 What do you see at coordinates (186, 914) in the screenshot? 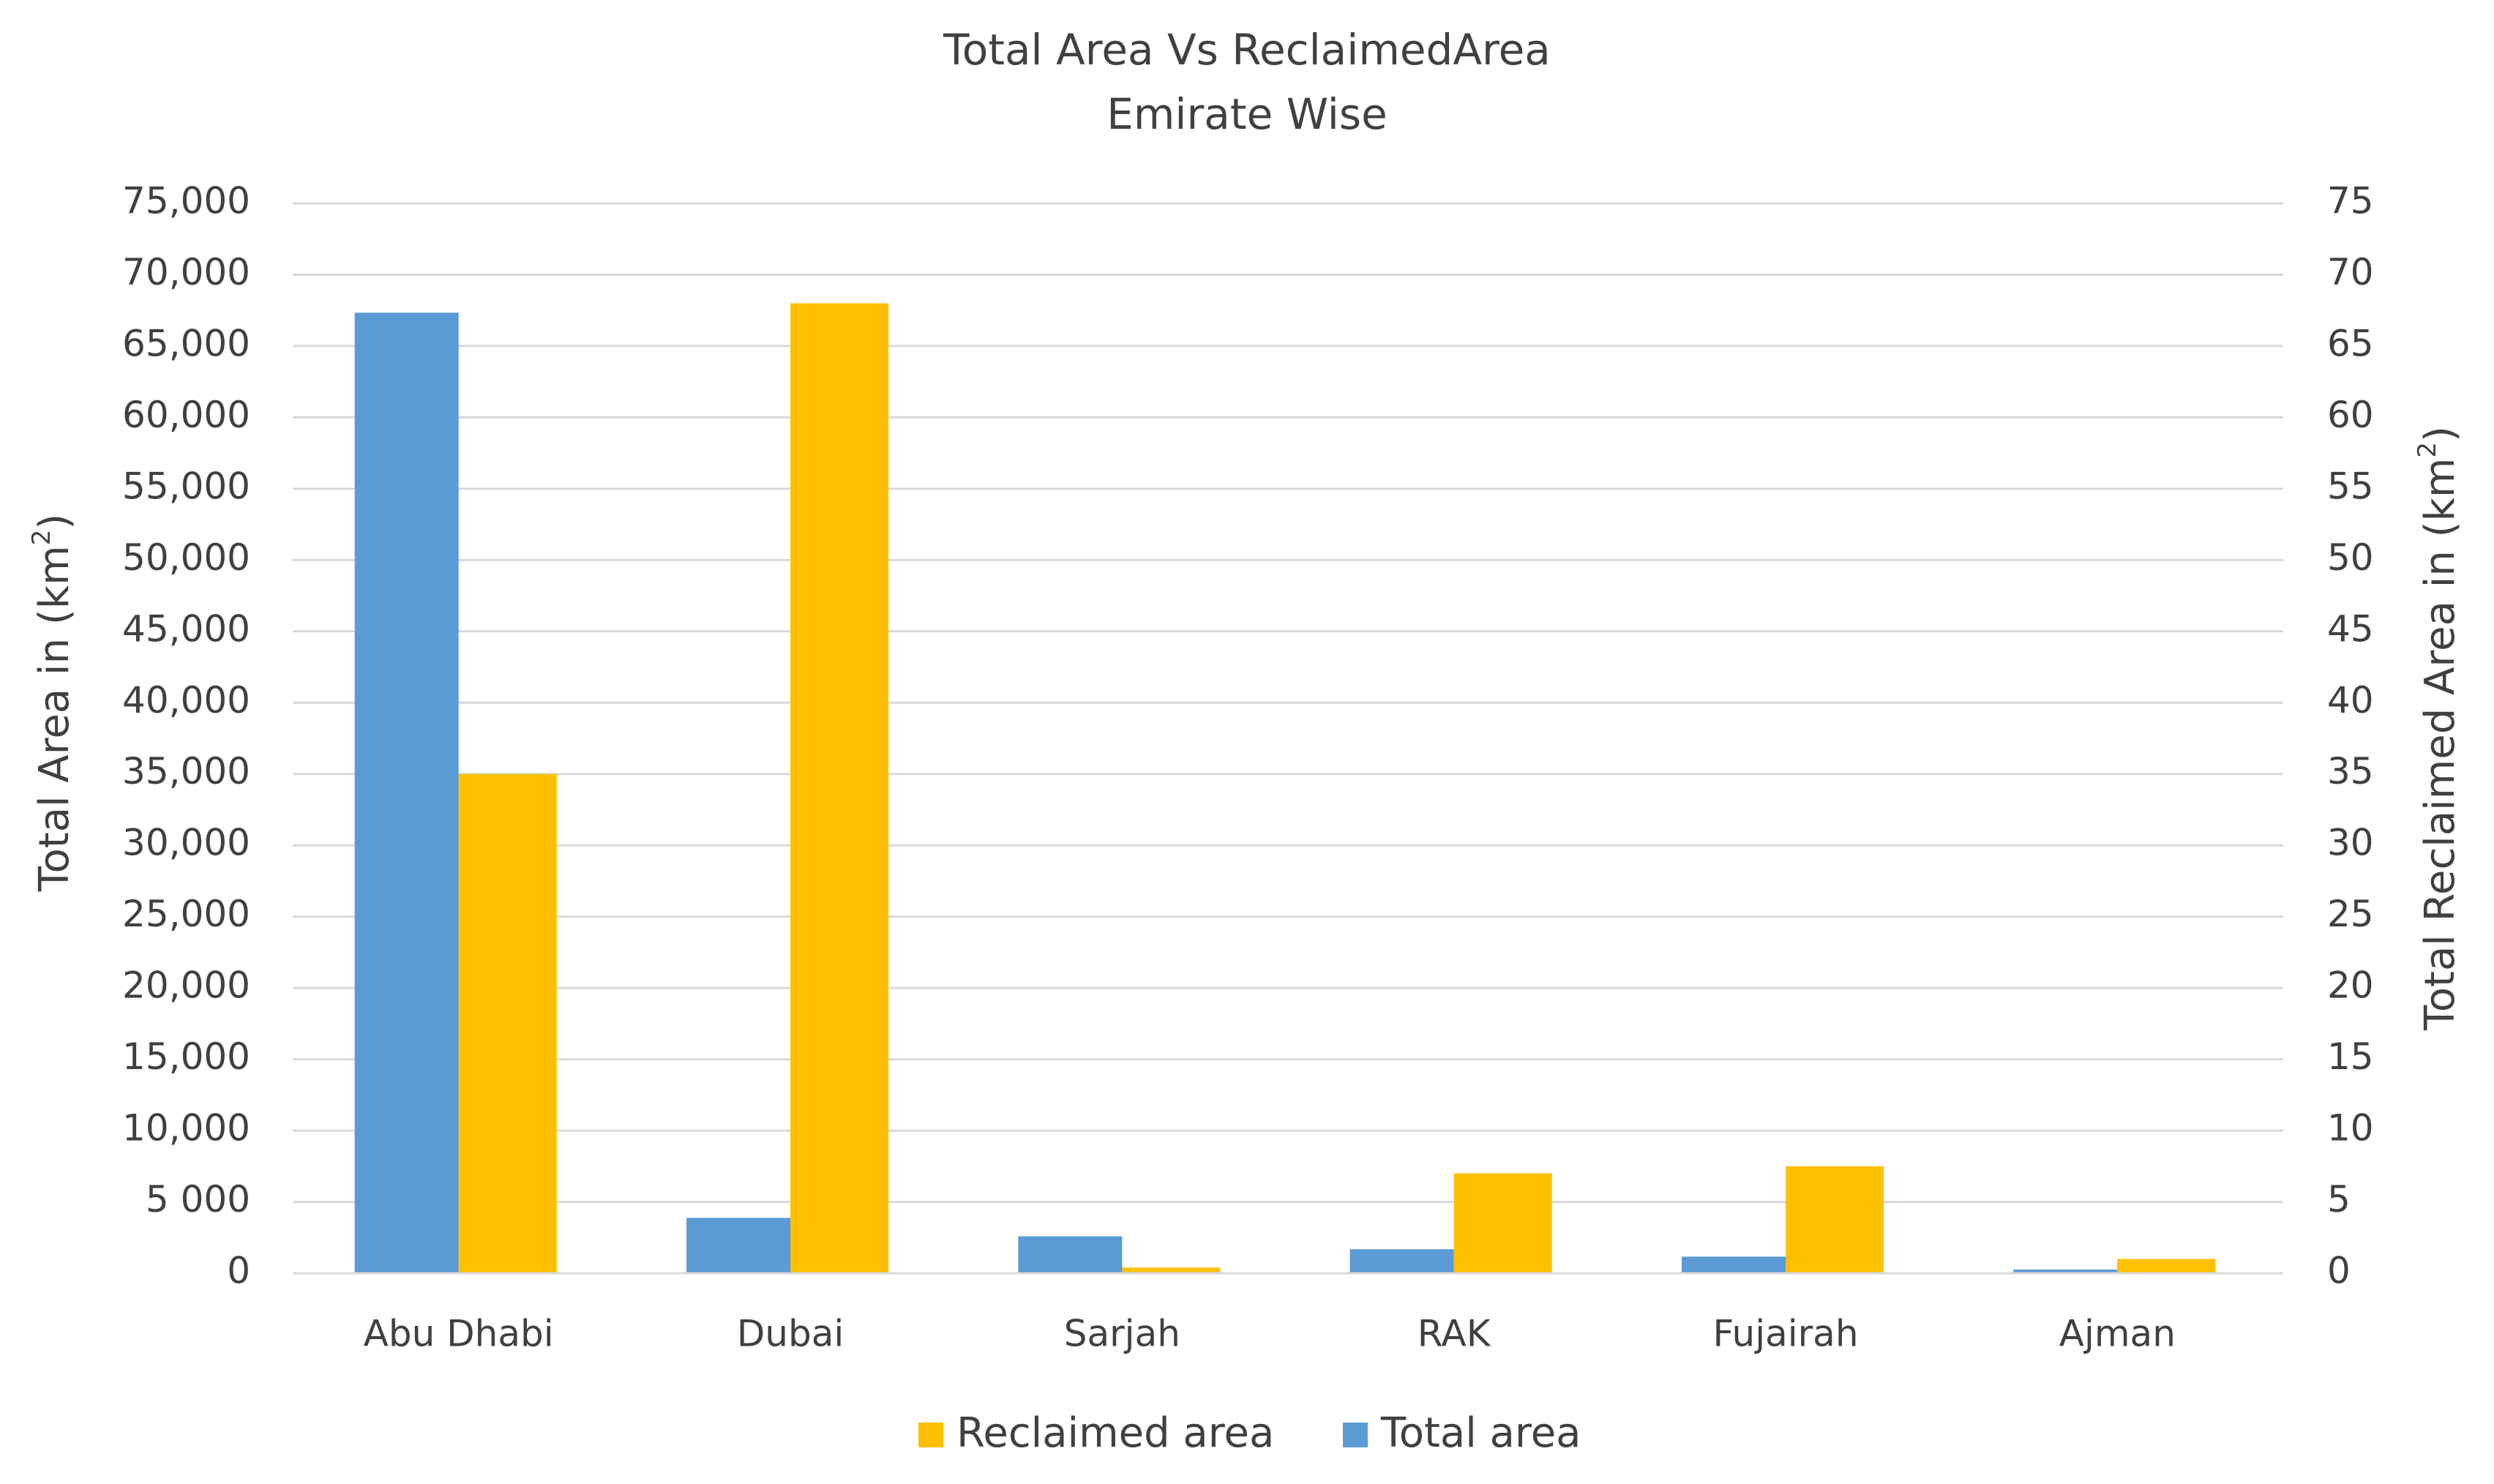
I see `left-tick-label: 25,000` at bounding box center [186, 914].